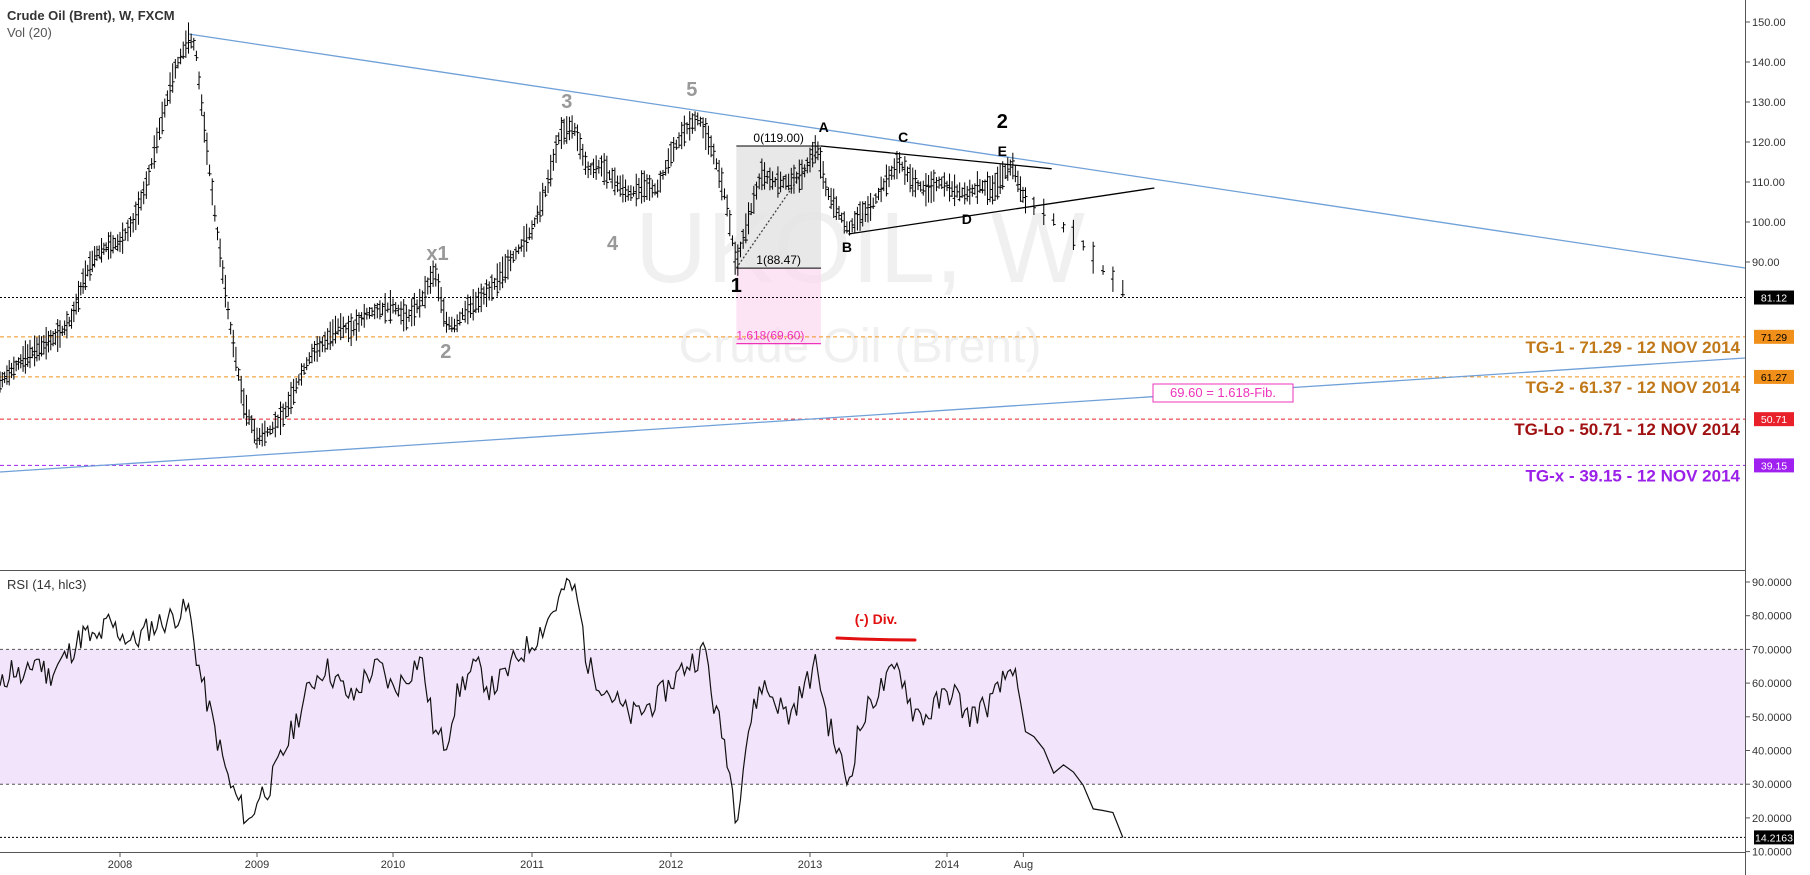  What do you see at coordinates (1633, 387) in the screenshot?
I see `tg2-label: TG-2 - 61.37 - 12 NOV 2014` at bounding box center [1633, 387].